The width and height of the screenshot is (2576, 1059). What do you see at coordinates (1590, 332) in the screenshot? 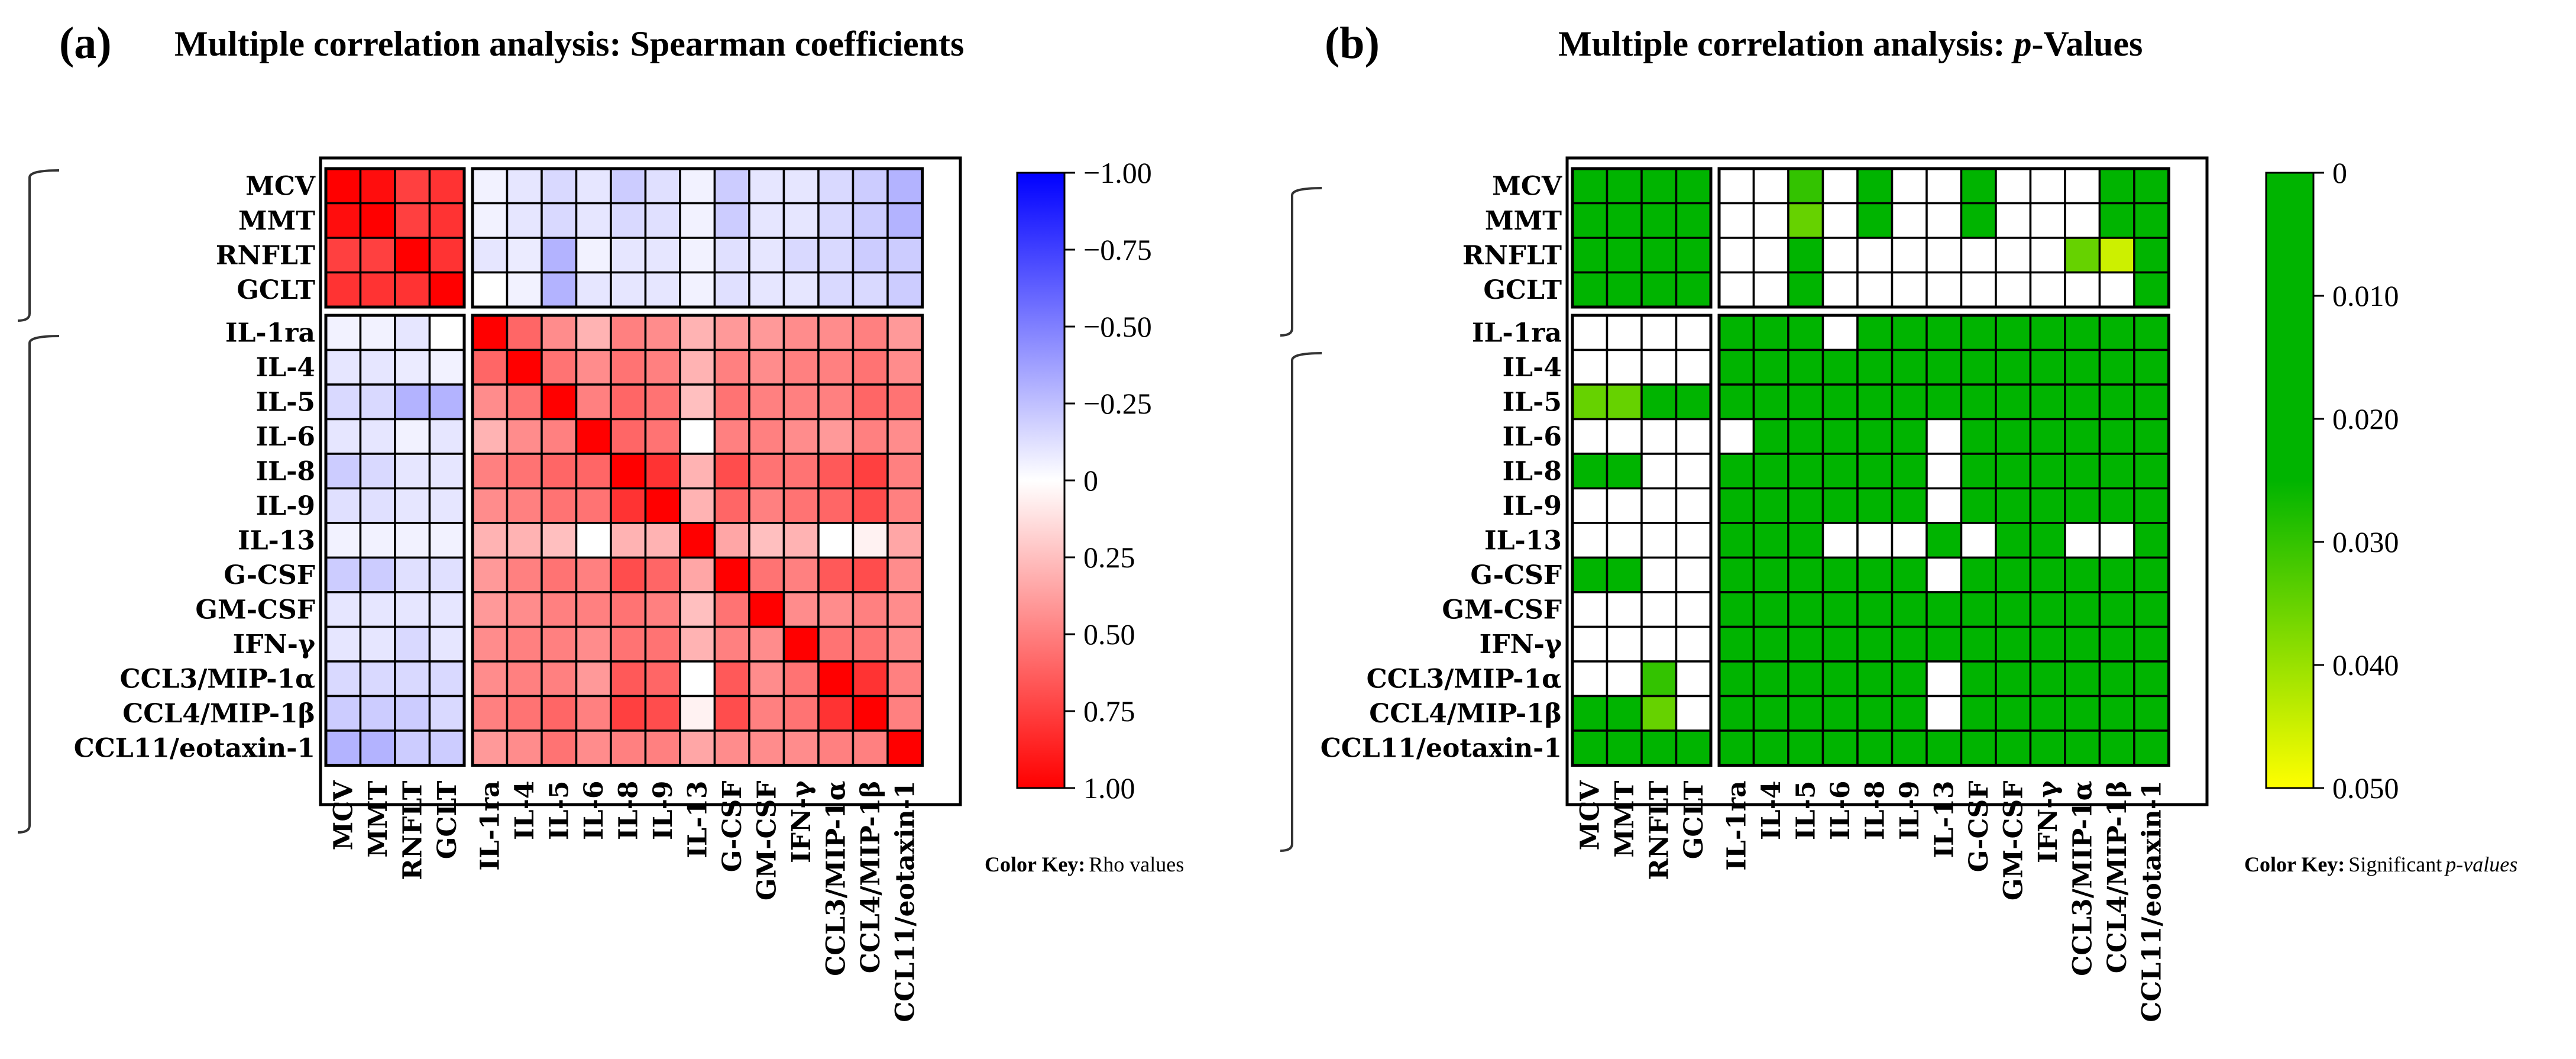
I see `cell-IL-1ra-MCV` at bounding box center [1590, 332].